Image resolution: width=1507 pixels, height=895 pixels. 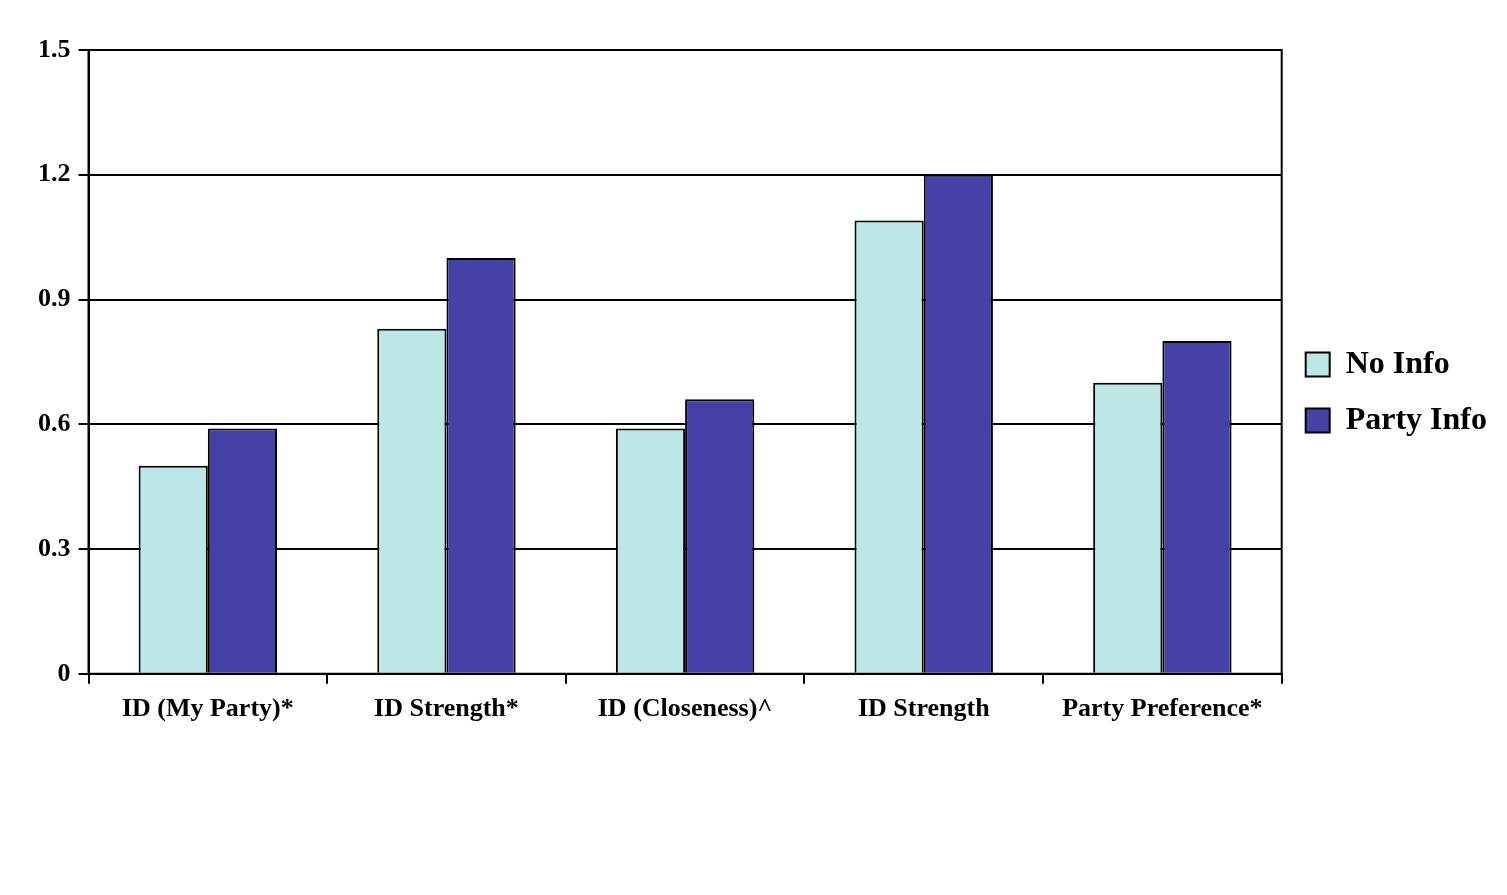 What do you see at coordinates (54, 48) in the screenshot?
I see `y-tick-label: 1.5` at bounding box center [54, 48].